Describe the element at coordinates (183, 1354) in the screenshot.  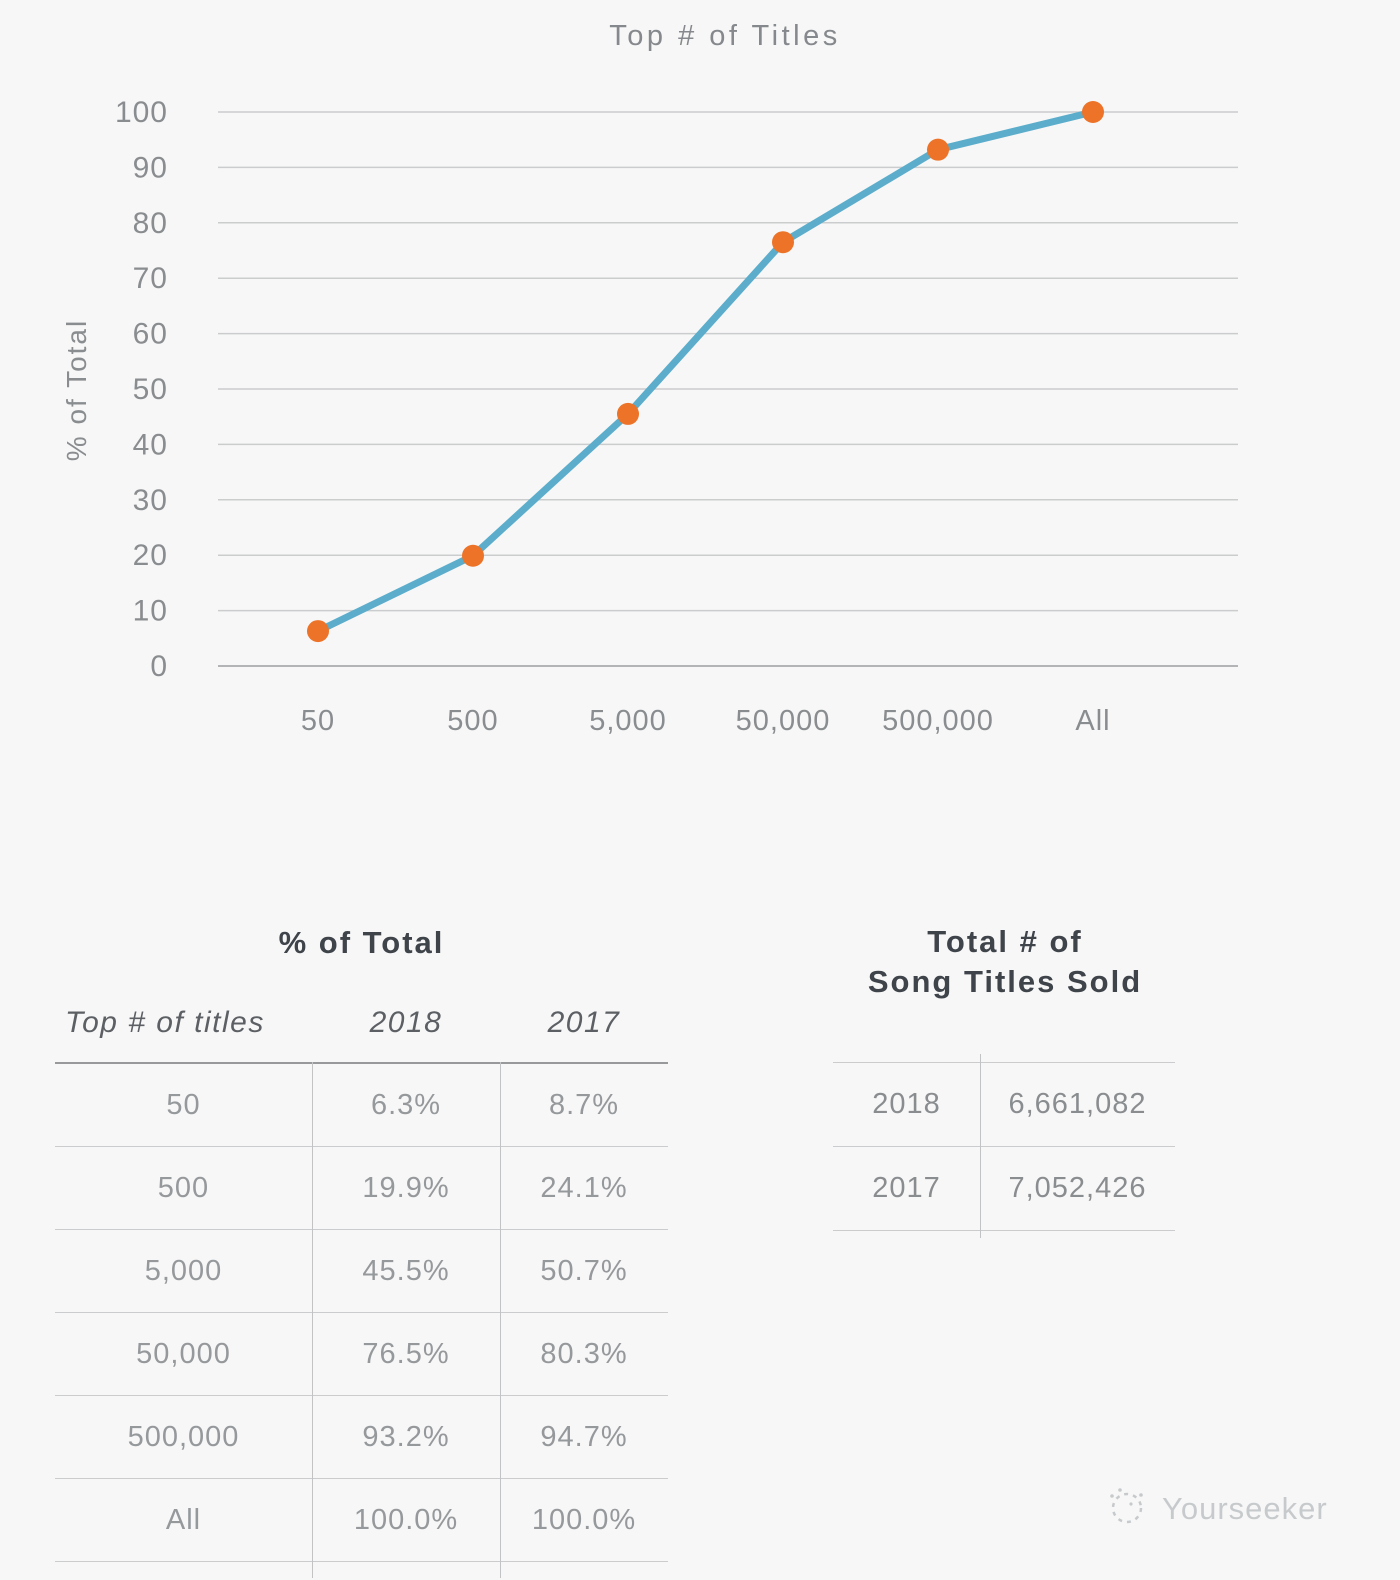
I see `row-label: 50,000` at that location.